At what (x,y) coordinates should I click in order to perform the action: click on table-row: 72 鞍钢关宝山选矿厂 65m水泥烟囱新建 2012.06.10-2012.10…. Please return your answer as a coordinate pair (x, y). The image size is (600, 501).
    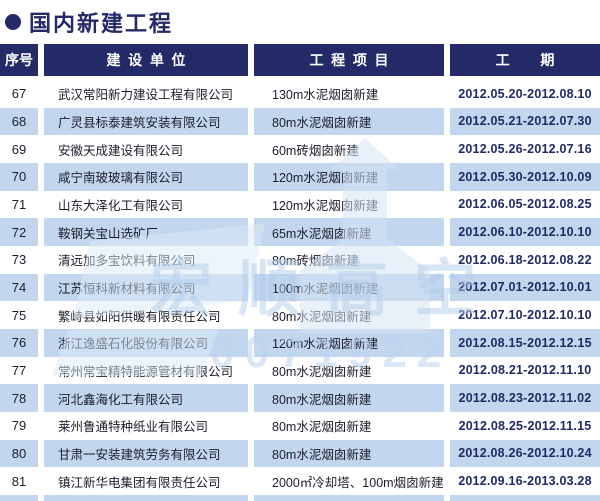
    Looking at the image, I should click on (300, 232).